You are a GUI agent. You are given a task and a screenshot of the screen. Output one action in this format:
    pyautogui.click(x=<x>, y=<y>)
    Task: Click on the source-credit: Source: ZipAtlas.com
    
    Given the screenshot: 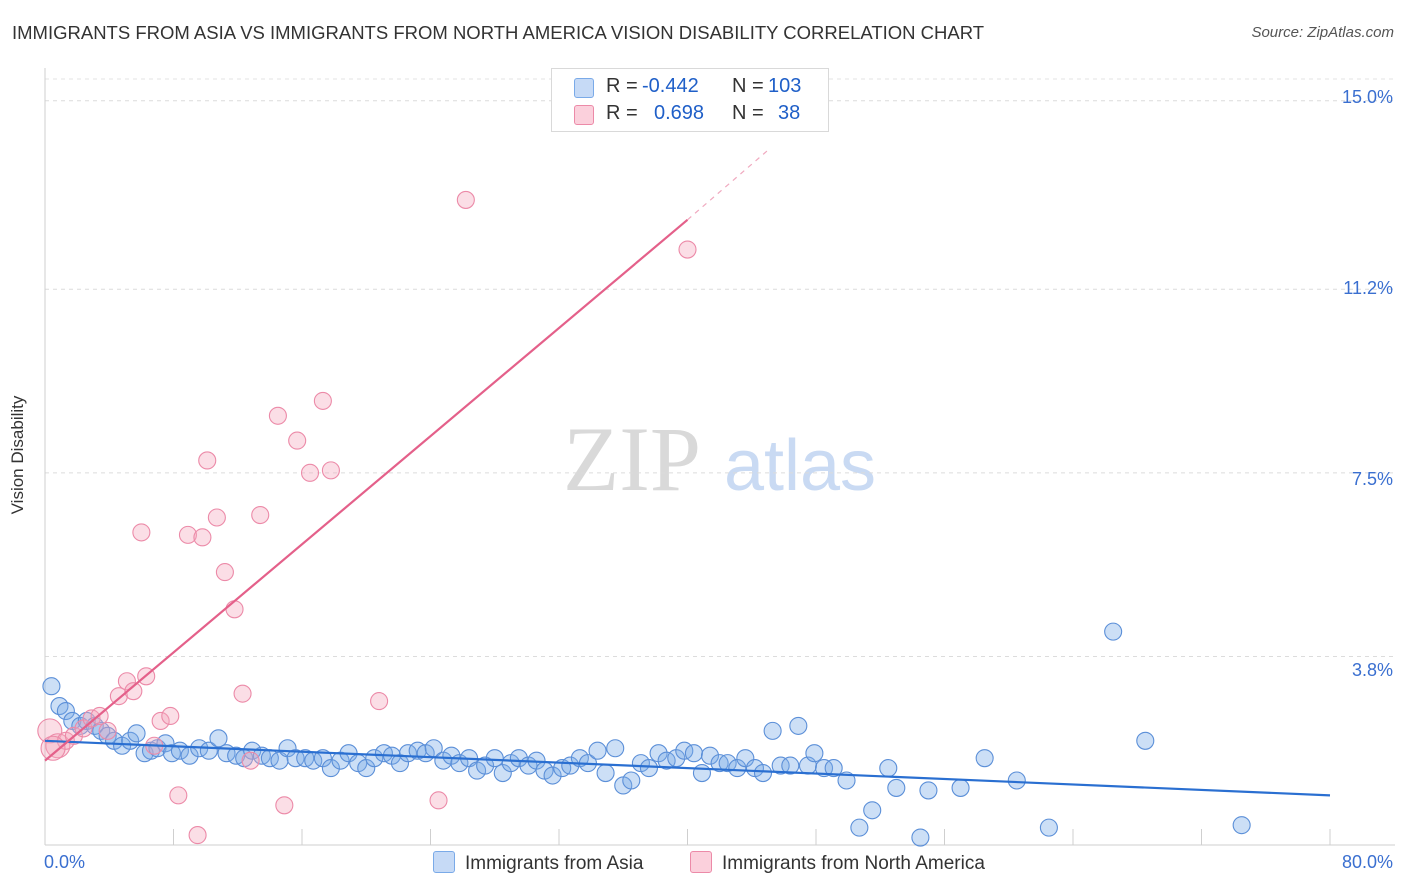 What is the action you would take?
    pyautogui.click(x=1322, y=32)
    